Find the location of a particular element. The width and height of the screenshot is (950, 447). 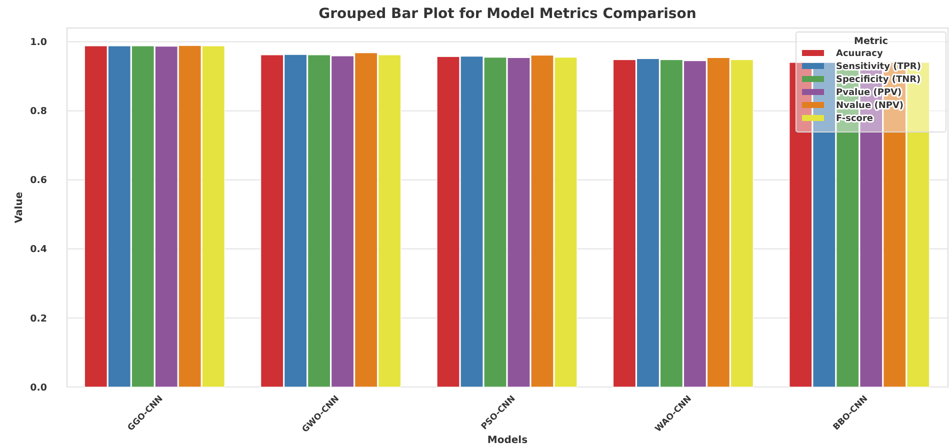

legend-label: Acuuracy is located at coordinates (859, 54).